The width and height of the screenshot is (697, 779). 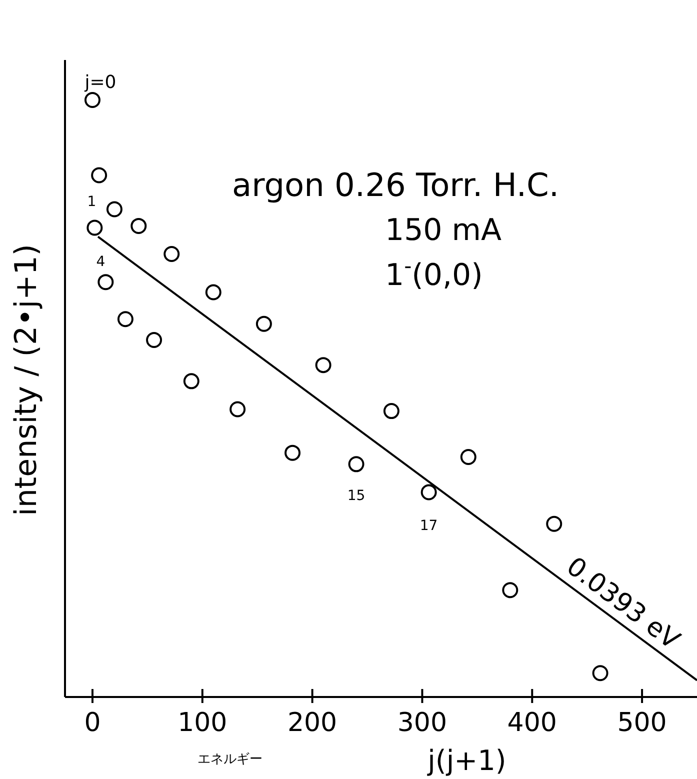 I want to click on x-tick-label: 0, so click(x=92, y=723).